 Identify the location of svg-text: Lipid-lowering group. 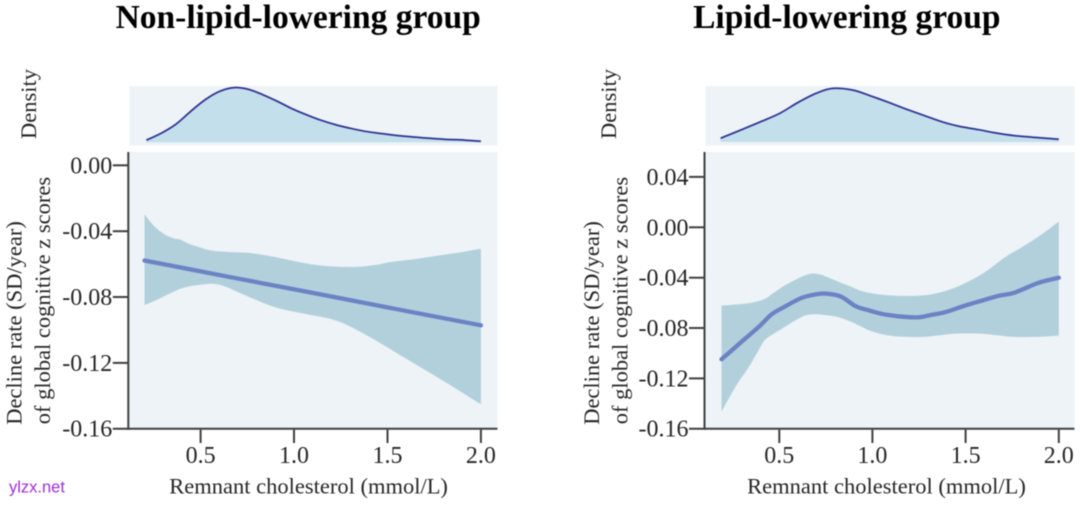
(846, 18).